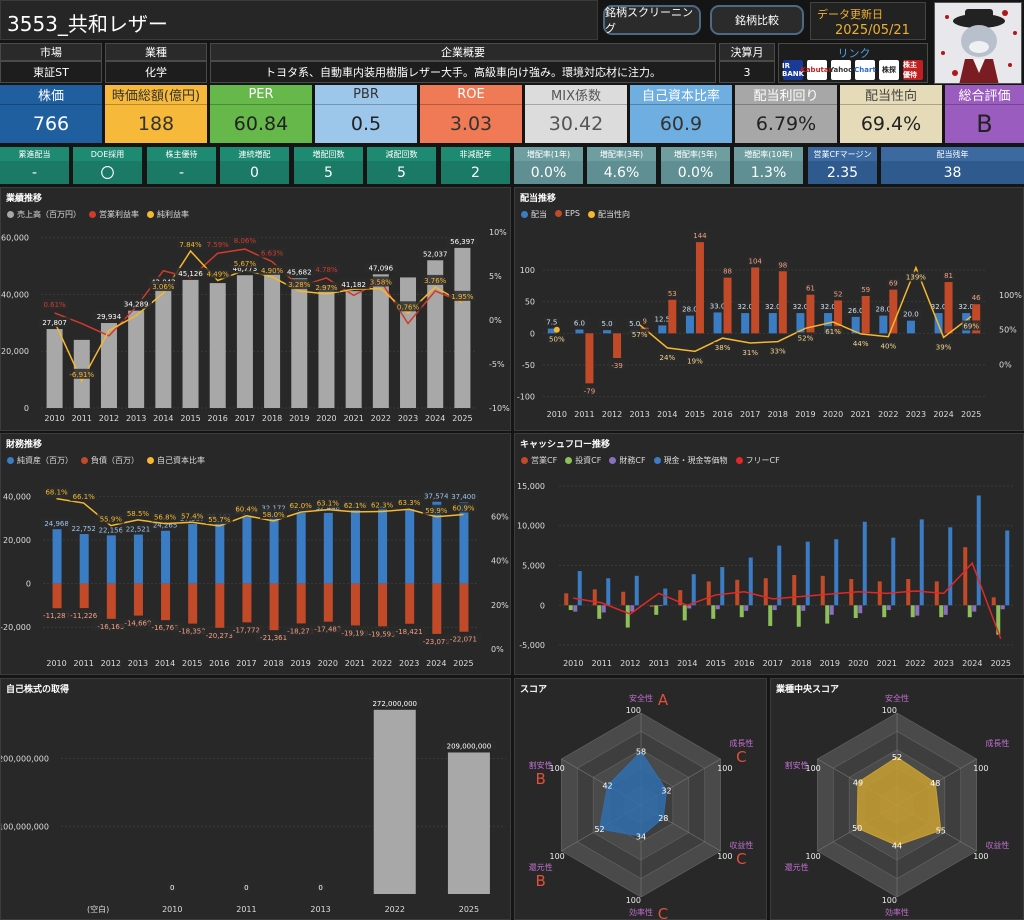  Describe the element at coordinates (889, 70) in the screenshot. I see `kabutan-jp-link-icon: 株探` at that location.